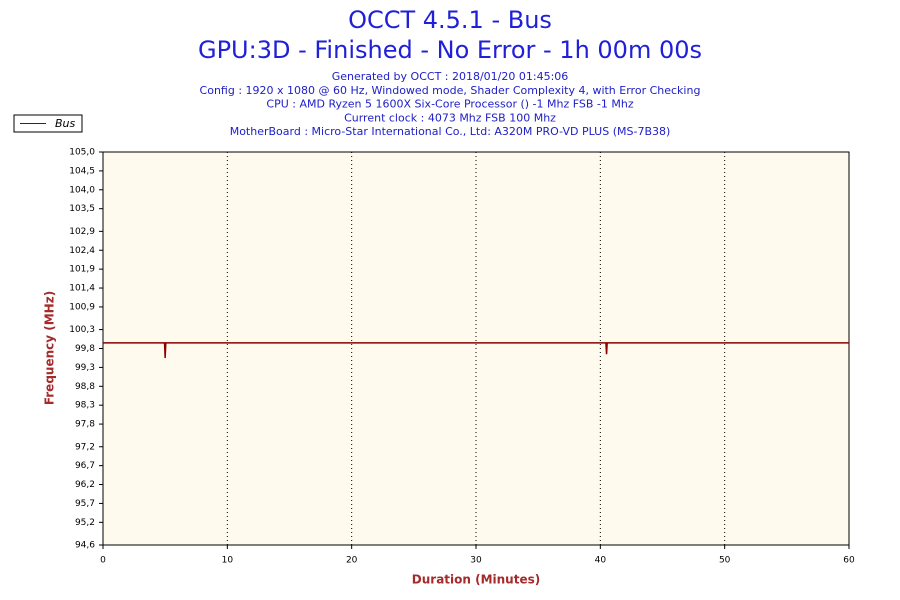  I want to click on y-tick-label: 95,7, so click(85, 504).